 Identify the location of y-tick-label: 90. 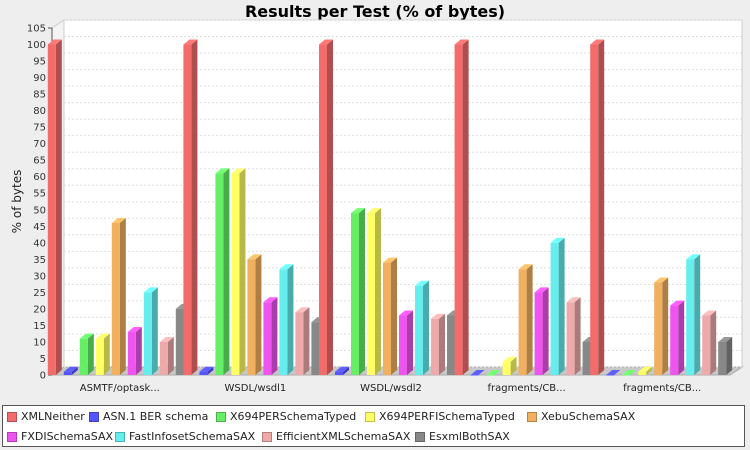
(39, 78).